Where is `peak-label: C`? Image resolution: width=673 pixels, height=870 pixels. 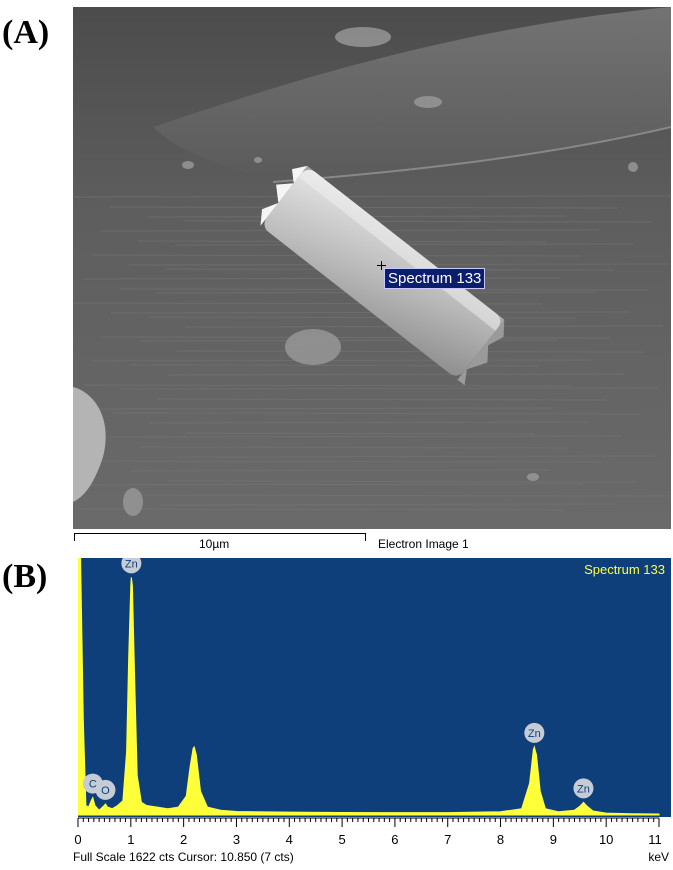 peak-label: C is located at coordinates (93, 785).